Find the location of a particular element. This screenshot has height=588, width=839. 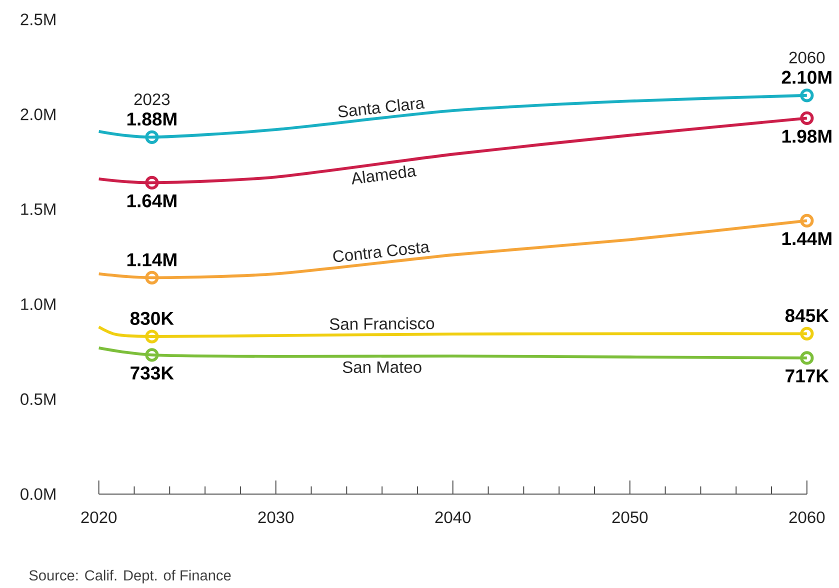

y-tick-label: 2.0M is located at coordinates (38, 114).